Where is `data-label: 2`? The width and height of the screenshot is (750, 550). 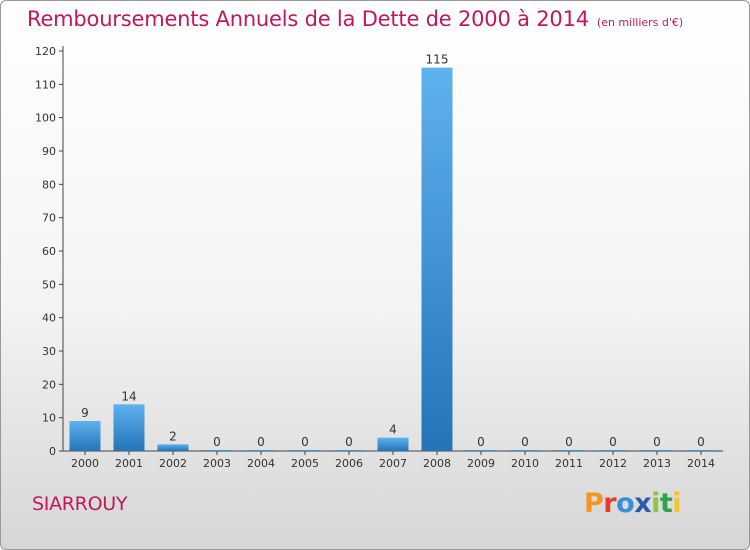
data-label: 2 is located at coordinates (173, 436).